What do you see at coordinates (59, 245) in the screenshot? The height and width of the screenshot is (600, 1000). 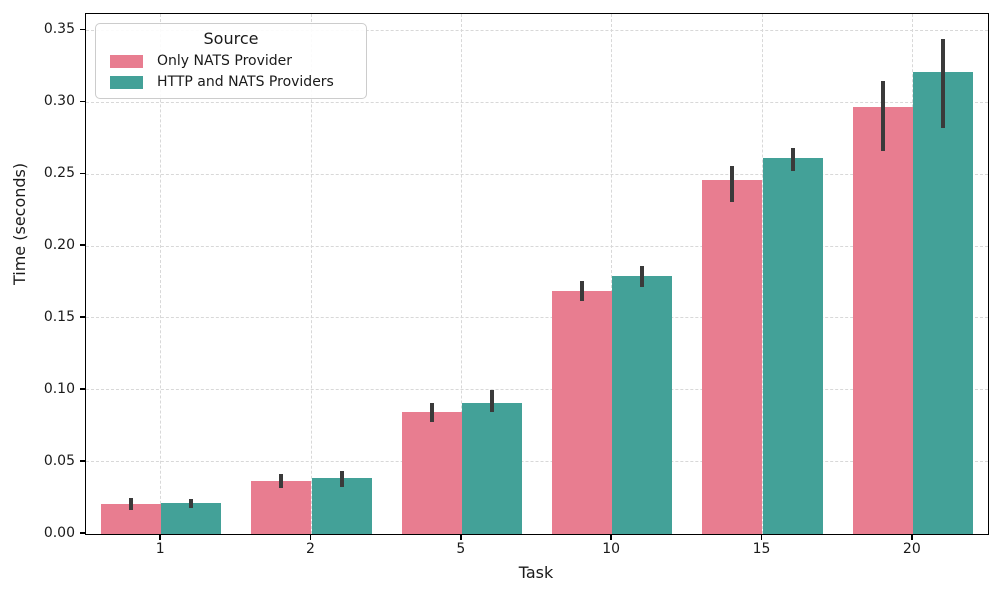 I see `y-tick-label: 0.20` at bounding box center [59, 245].